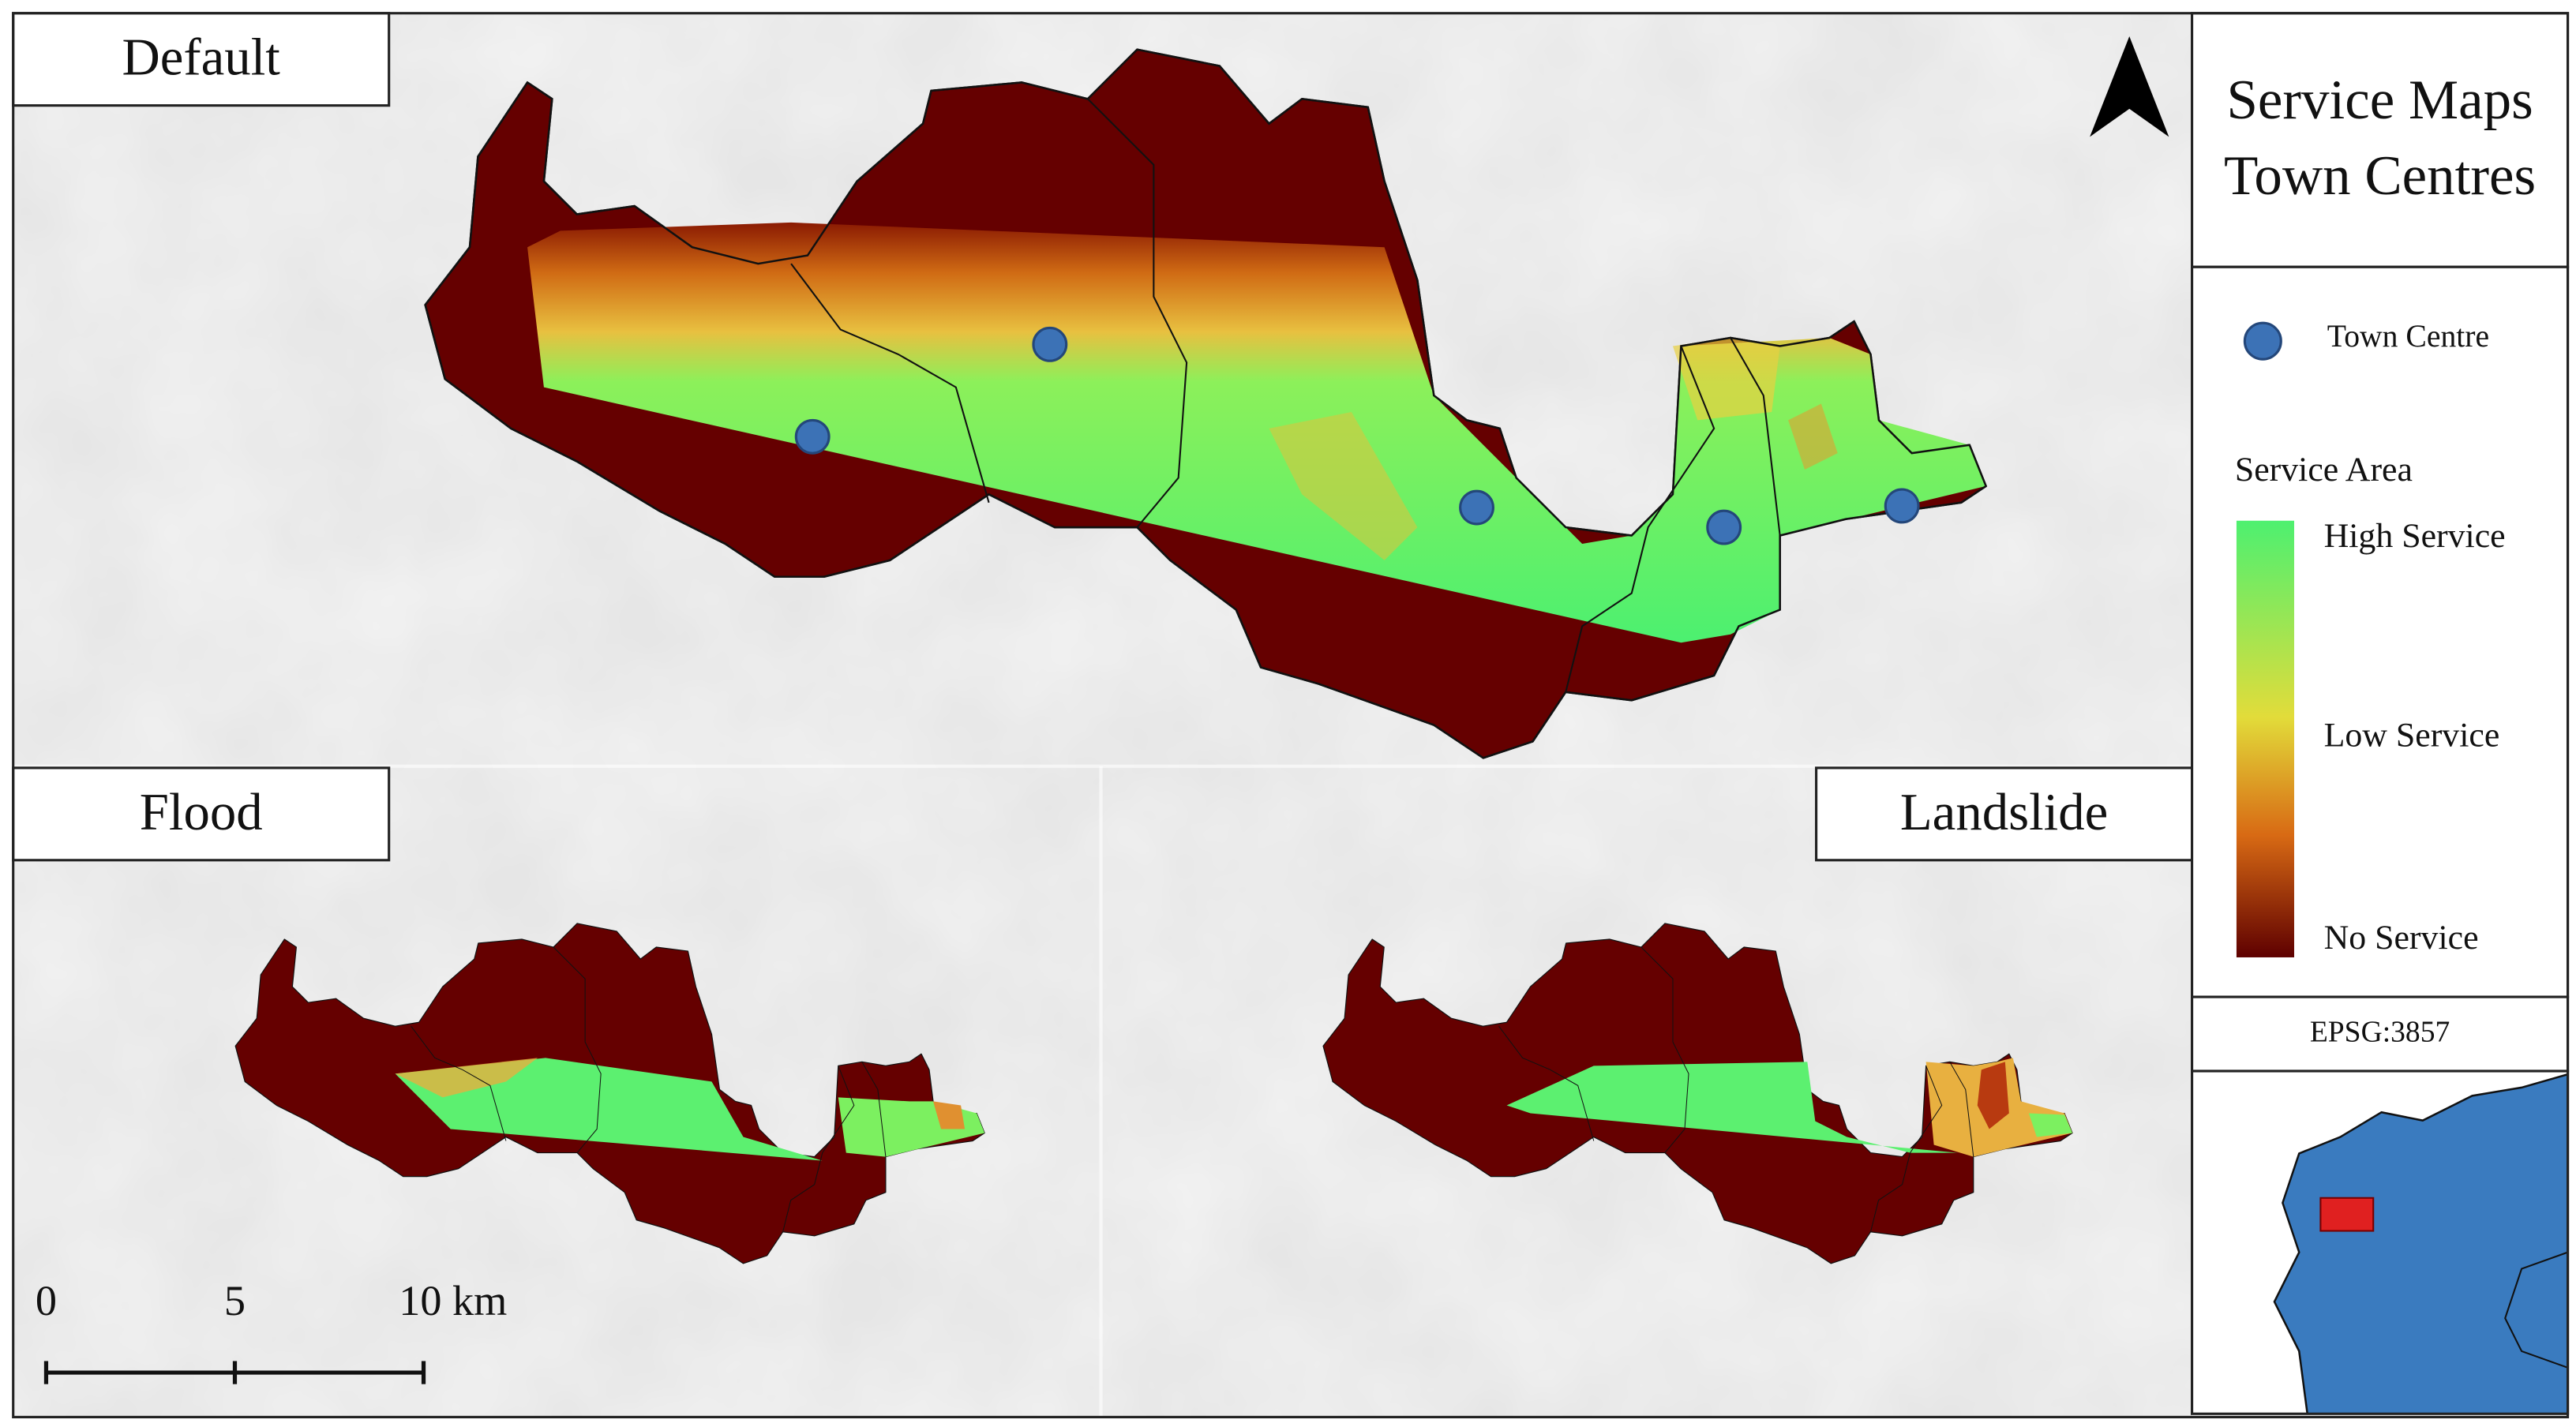  What do you see at coordinates (2408, 337) in the screenshot?
I see `legend-label: Town Centre` at bounding box center [2408, 337].